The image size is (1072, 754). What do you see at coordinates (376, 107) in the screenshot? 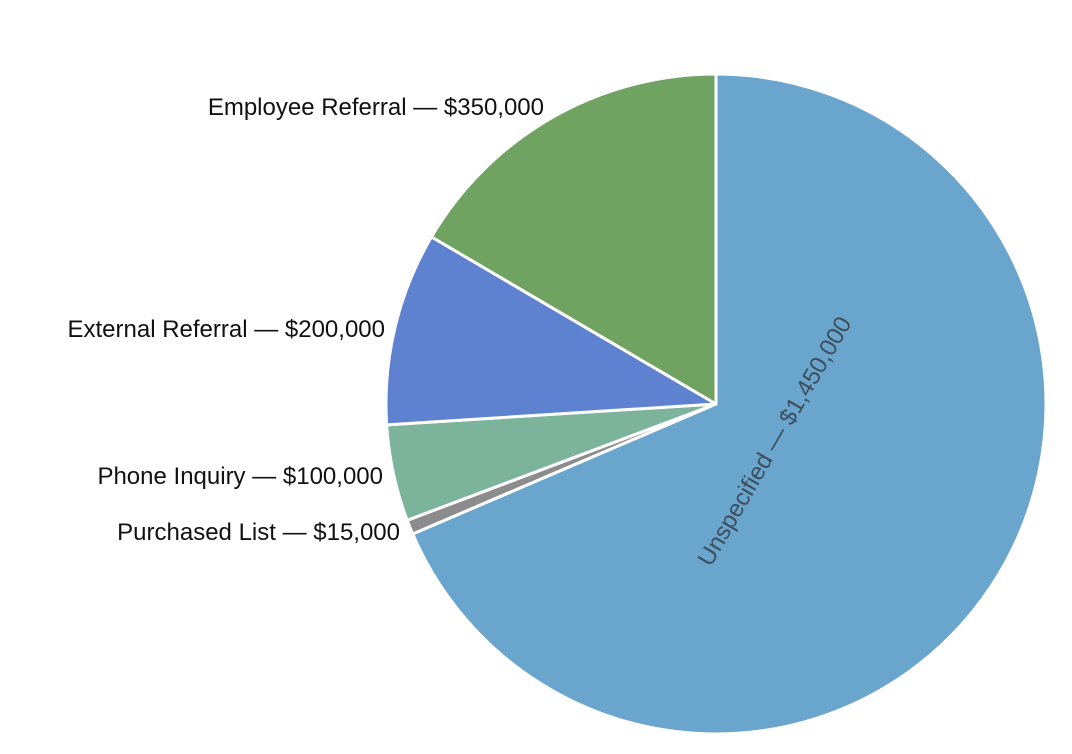
I see `slice-label-employee-referral: Employee Referral — $350,000` at bounding box center [376, 107].